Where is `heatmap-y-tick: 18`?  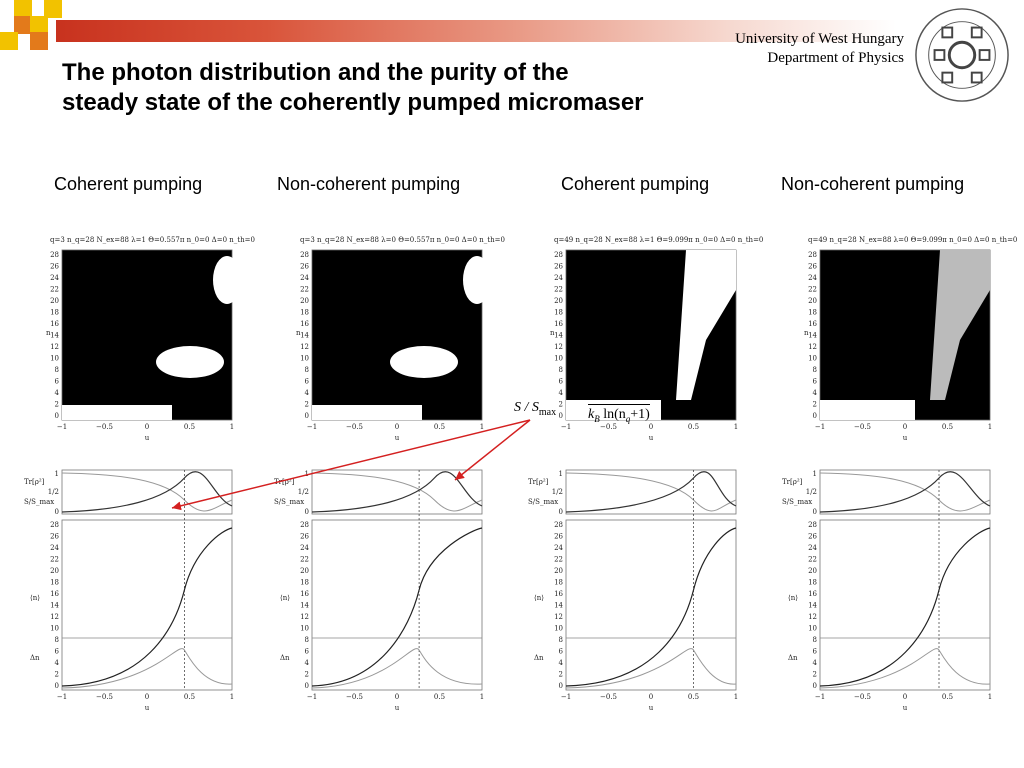 heatmap-y-tick: 18 is located at coordinates (812, 313).